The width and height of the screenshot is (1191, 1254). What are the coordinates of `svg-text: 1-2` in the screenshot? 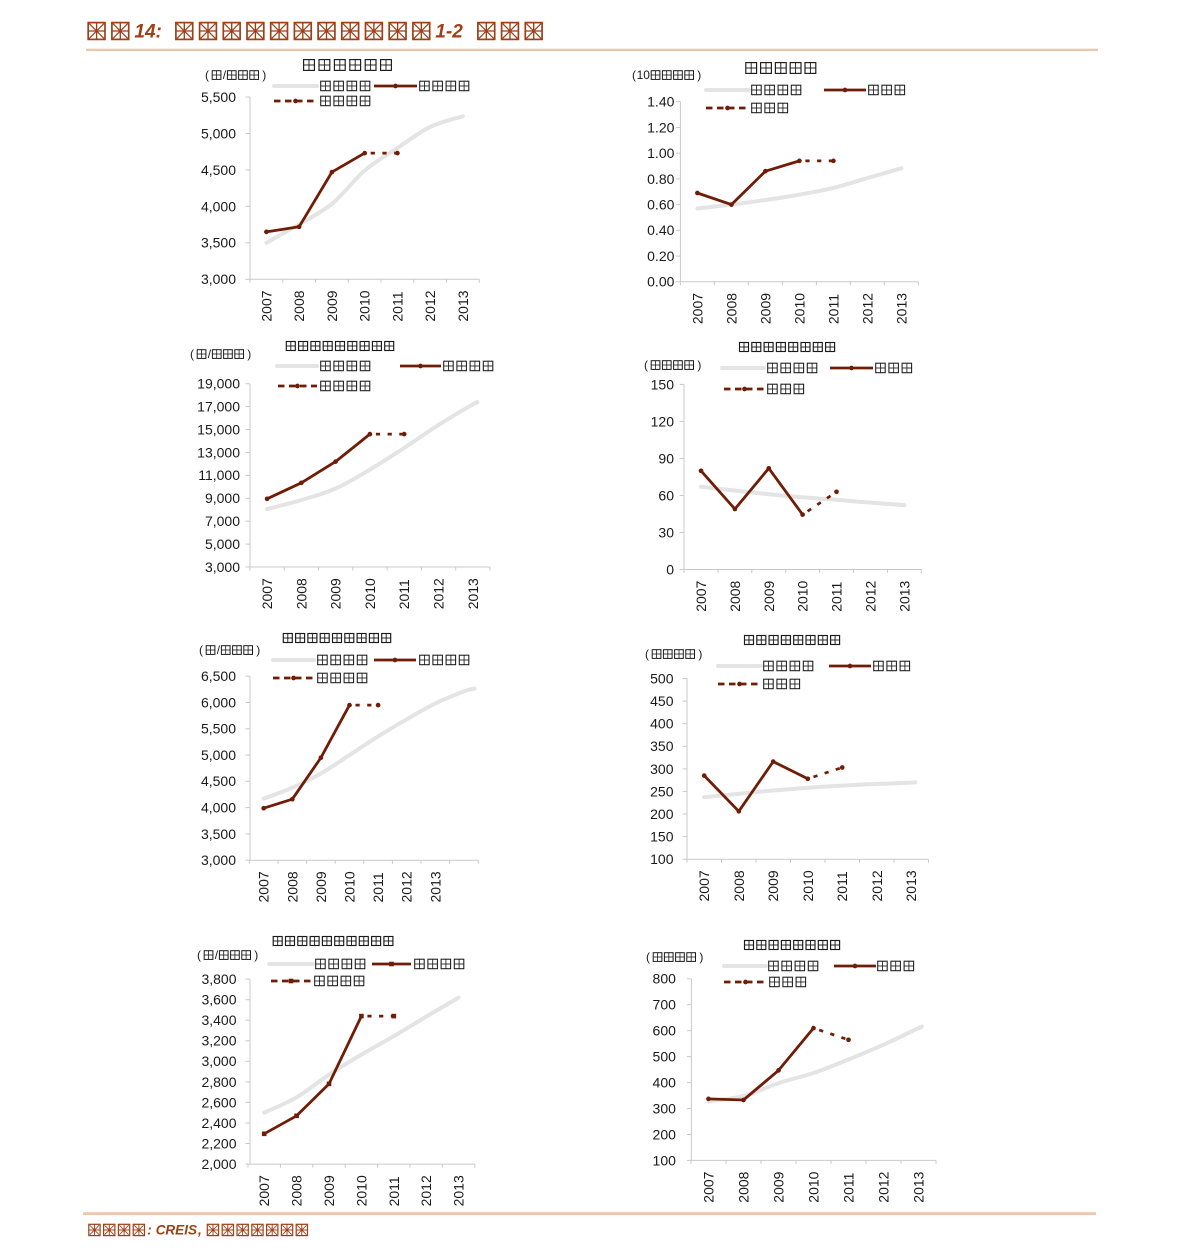 It's located at (449, 32).